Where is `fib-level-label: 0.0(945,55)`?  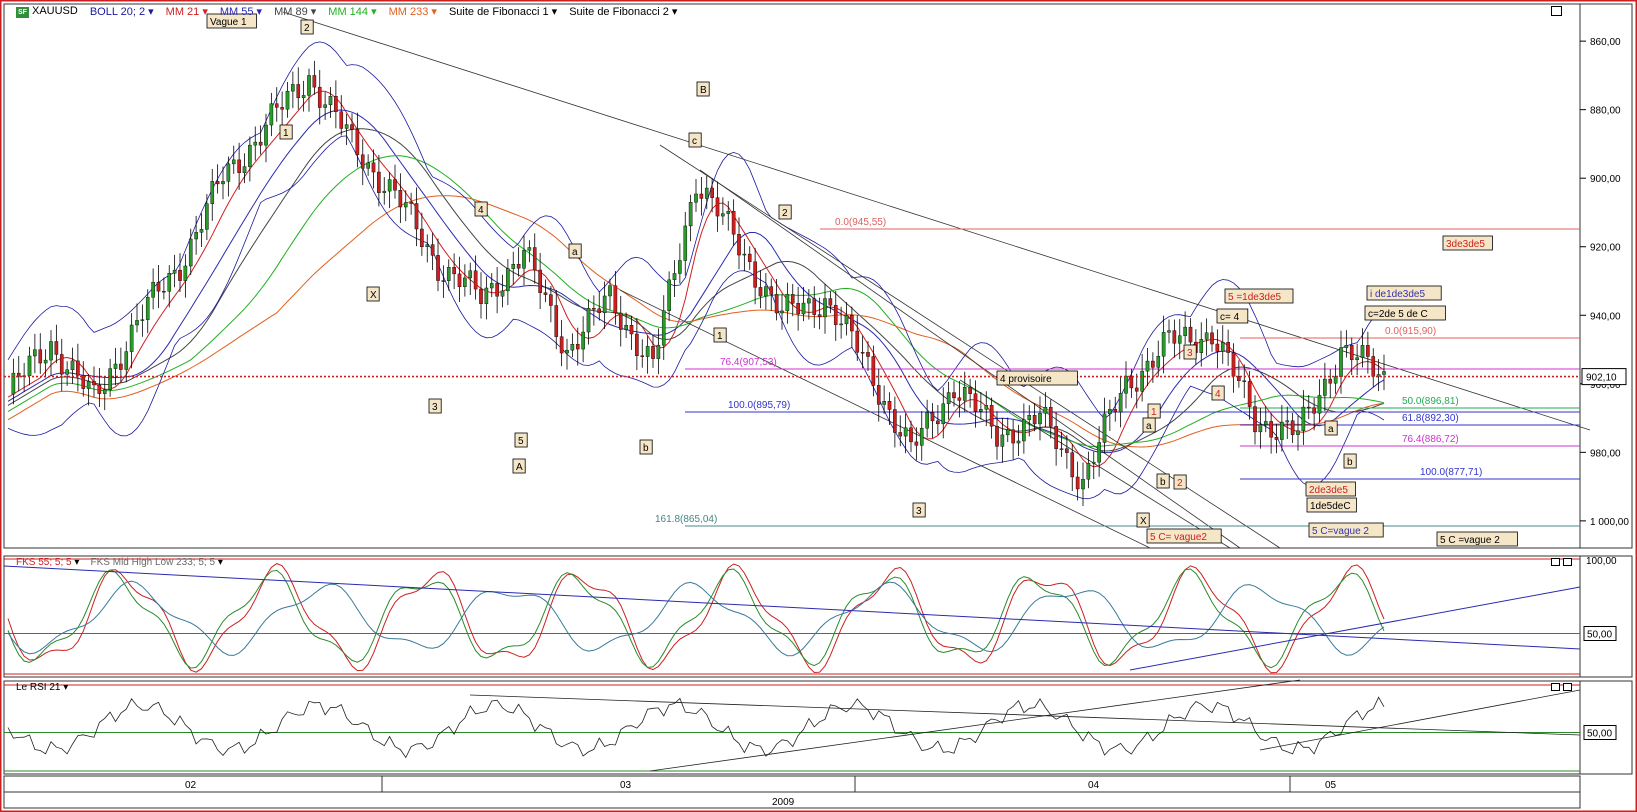 fib-level-label: 0.0(945,55) is located at coordinates (860, 222).